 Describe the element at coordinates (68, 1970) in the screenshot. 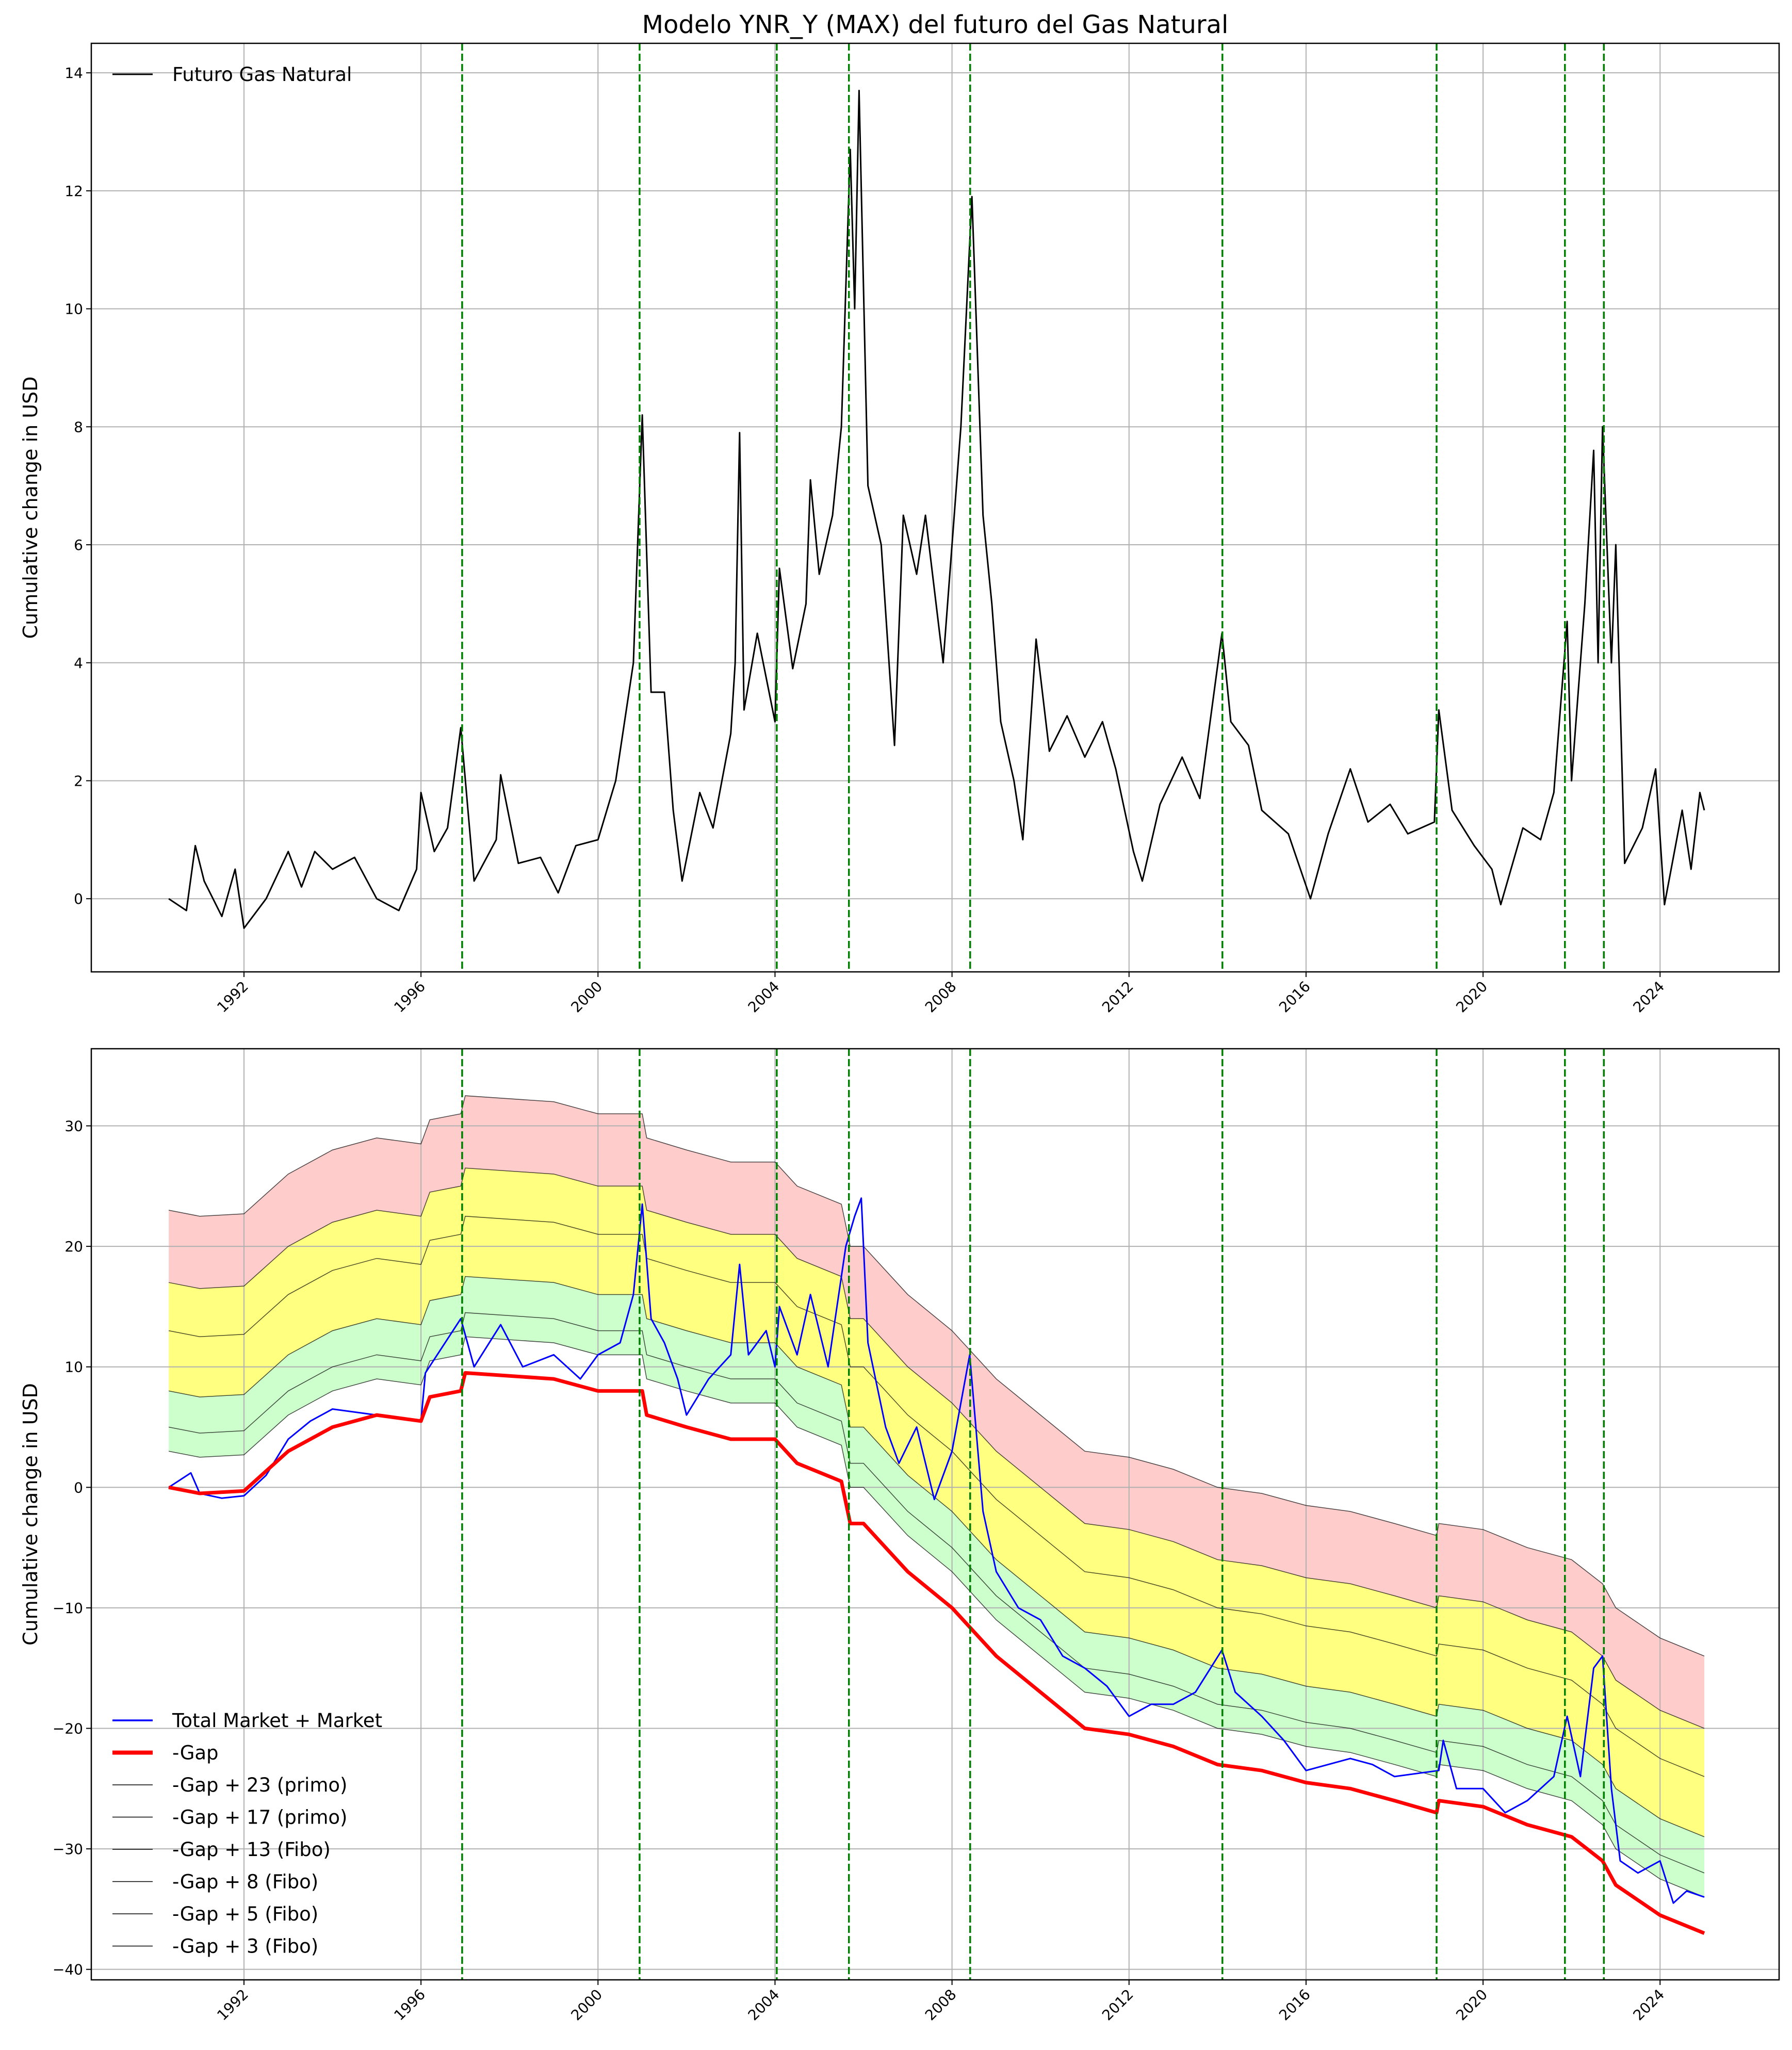

I see `y-tick-label: −40` at that location.